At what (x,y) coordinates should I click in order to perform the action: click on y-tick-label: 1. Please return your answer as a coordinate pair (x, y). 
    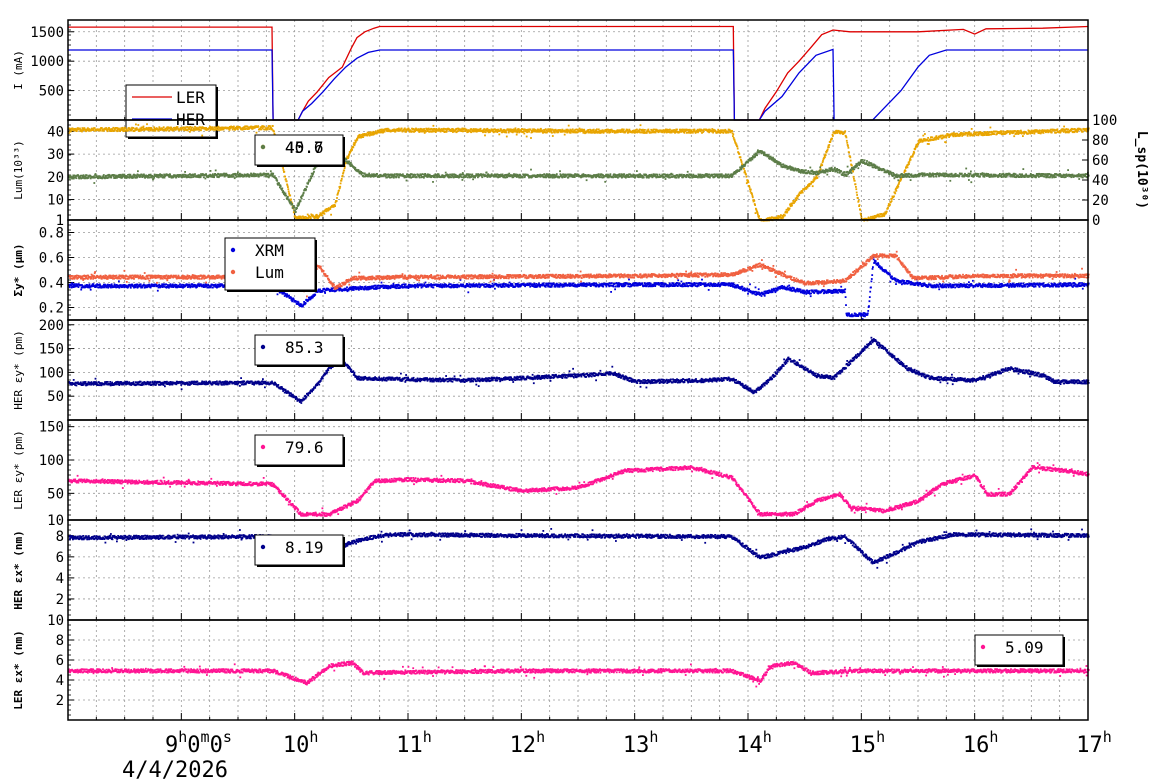
    Looking at the image, I should click on (60, 221).